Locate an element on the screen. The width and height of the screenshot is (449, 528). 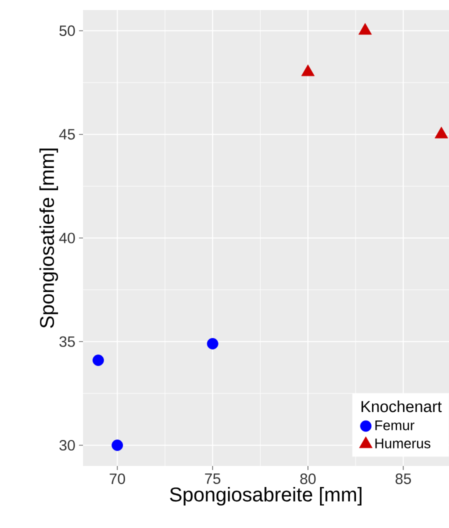
x-tick-label: 80 is located at coordinates (308, 479).